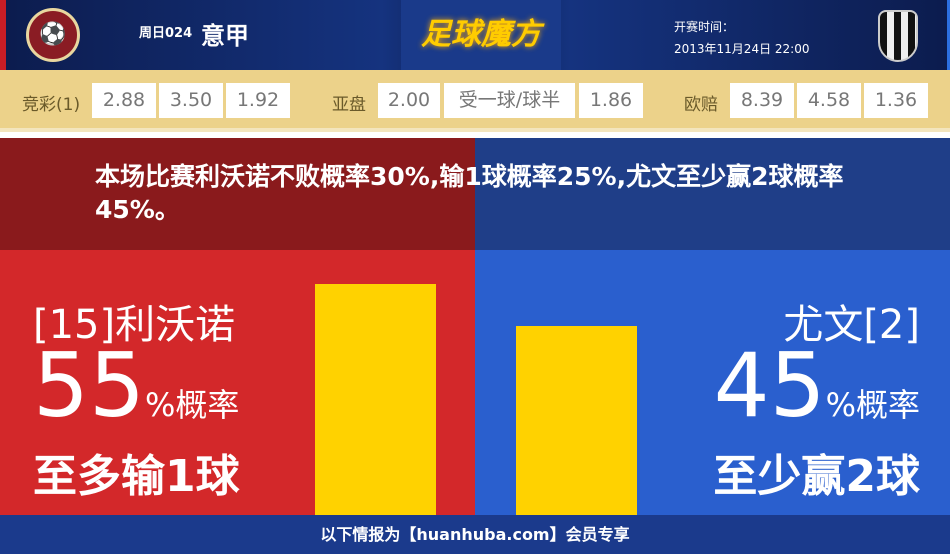 The image size is (950, 554). I want to click on match-round: 周日024, so click(166, 33).